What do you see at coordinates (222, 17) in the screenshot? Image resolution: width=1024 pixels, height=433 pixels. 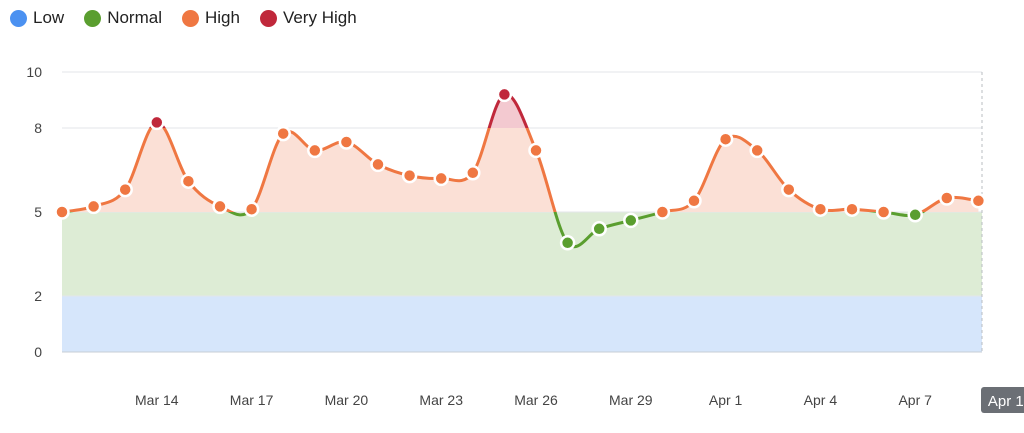 I see `legend-label-high: High` at bounding box center [222, 17].